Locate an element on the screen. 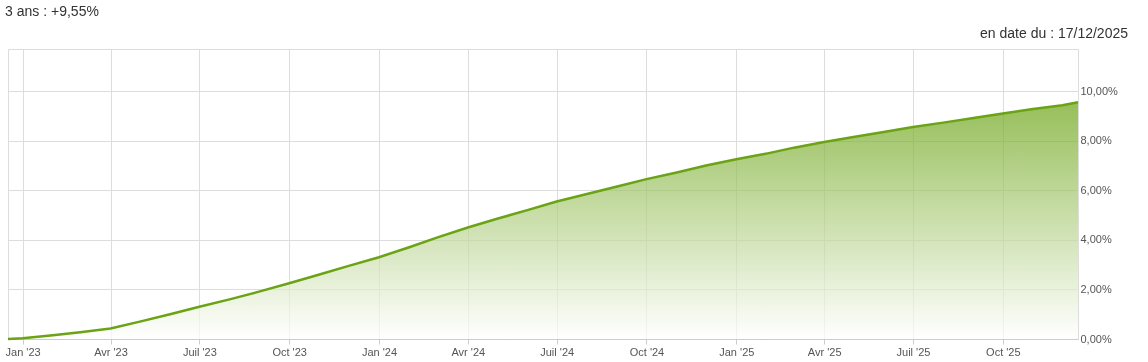  x-tick-label: Oct '25 is located at coordinates (1003, 351).